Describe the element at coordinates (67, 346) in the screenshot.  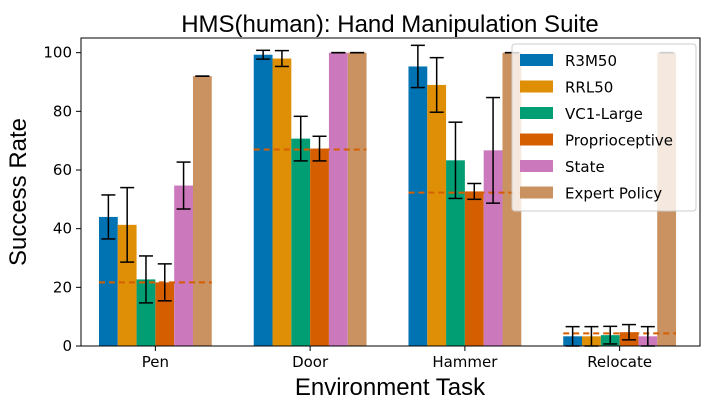
I see `y-tick-label: 0` at that location.